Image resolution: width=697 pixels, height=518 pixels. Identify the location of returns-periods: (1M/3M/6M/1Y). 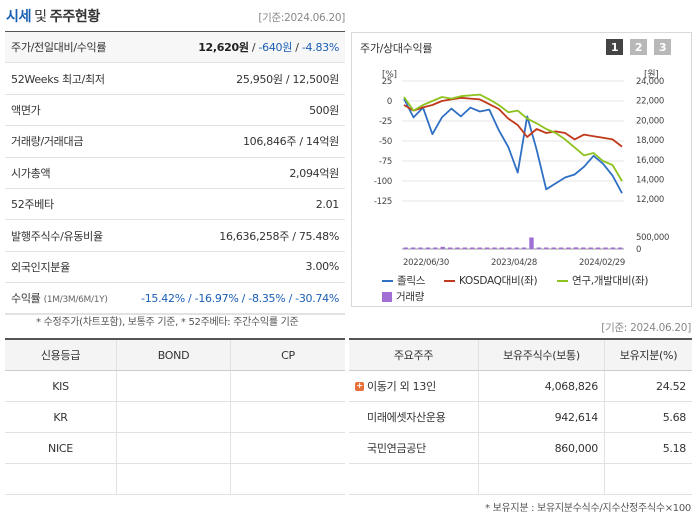
(75, 300).